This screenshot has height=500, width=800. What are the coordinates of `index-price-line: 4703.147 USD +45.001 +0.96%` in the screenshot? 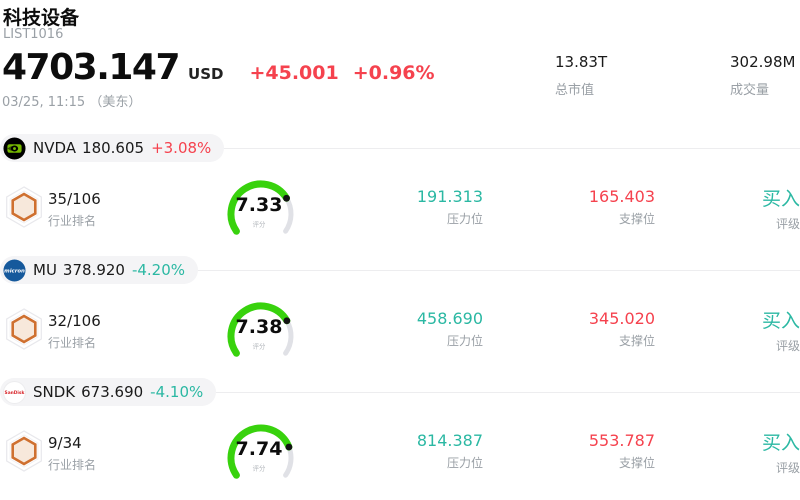 It's located at (218, 68).